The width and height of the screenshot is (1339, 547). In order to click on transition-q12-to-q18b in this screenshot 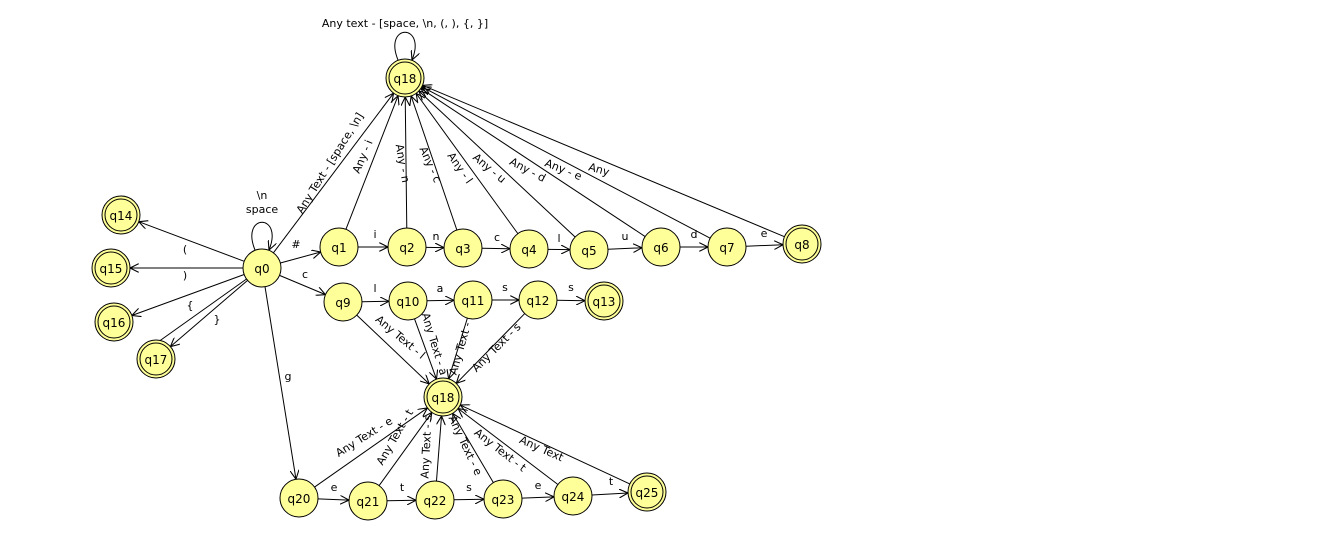, I will do `click(491, 348)`.